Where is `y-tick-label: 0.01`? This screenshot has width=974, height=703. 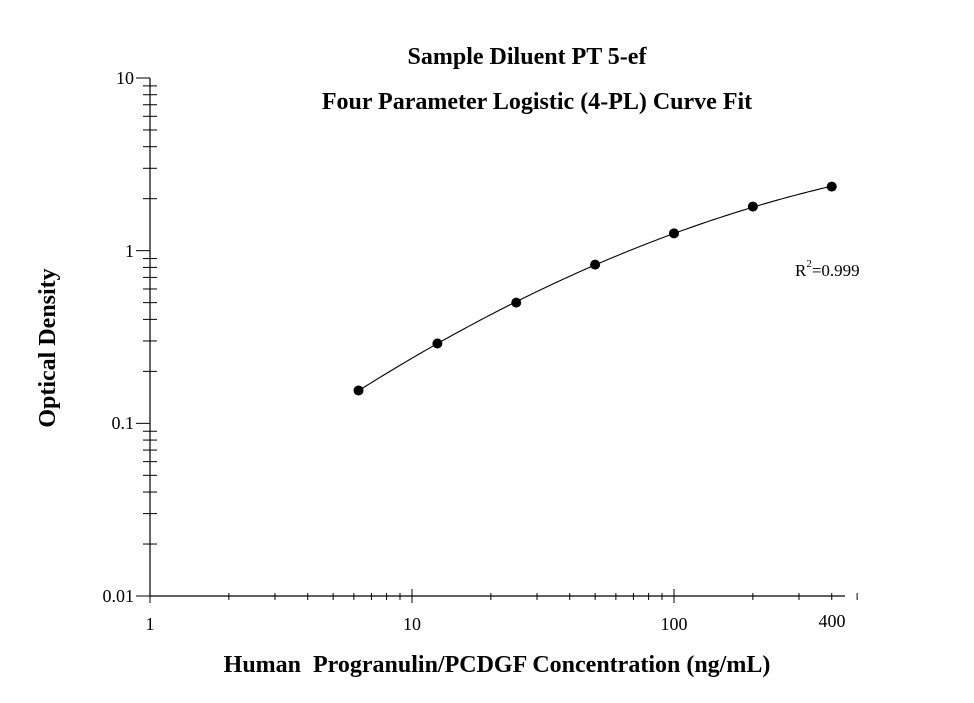 y-tick-label: 0.01 is located at coordinates (119, 596).